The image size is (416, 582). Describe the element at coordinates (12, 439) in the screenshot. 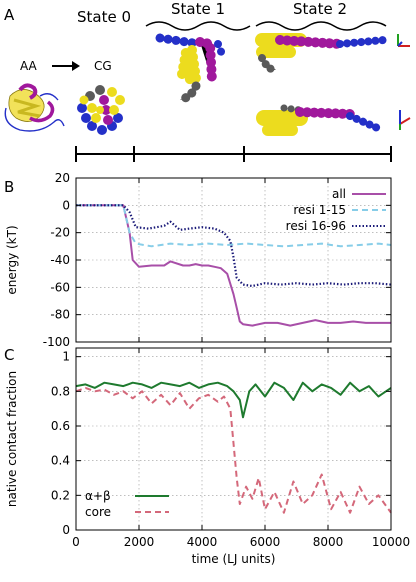

I see `y-axis-label: native contact fraction` at that location.